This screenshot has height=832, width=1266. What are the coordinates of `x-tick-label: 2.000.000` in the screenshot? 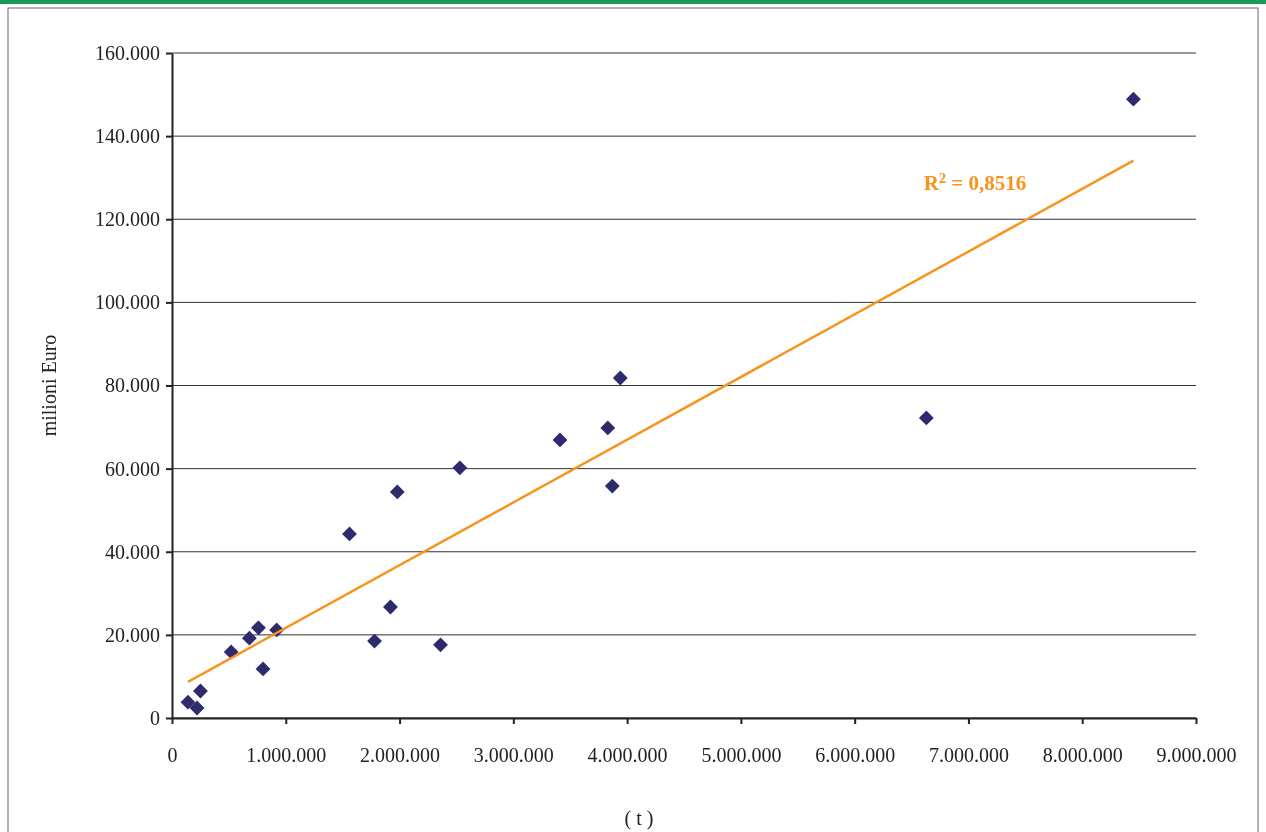 It's located at (400, 755).